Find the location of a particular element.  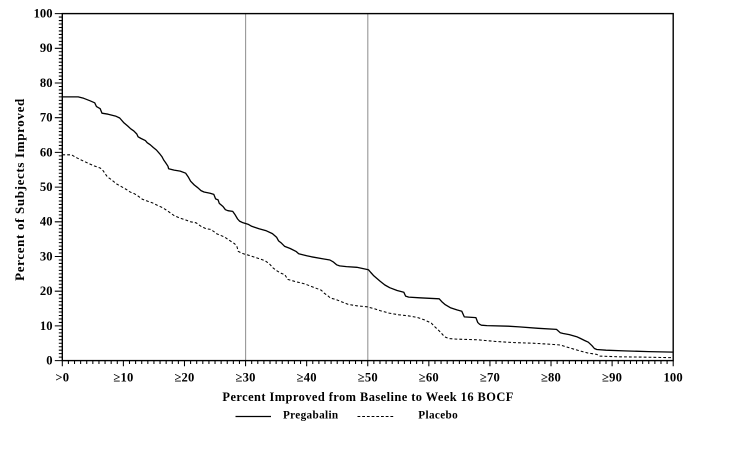

svg-text: 60 is located at coordinates (46, 152).